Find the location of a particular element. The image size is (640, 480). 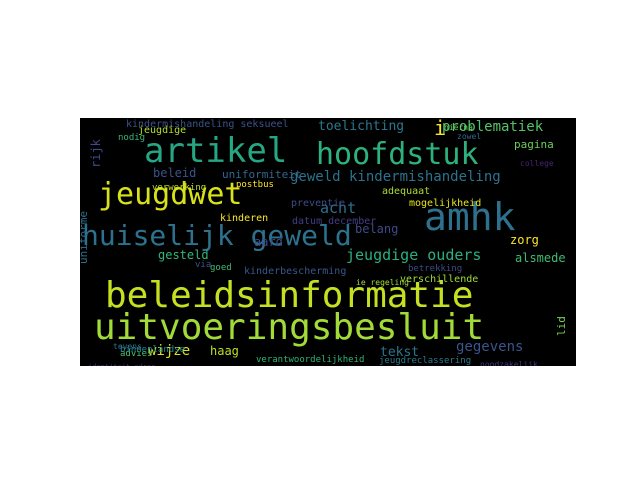

cloud-word: binnenlandse is located at coordinates (153, 350).